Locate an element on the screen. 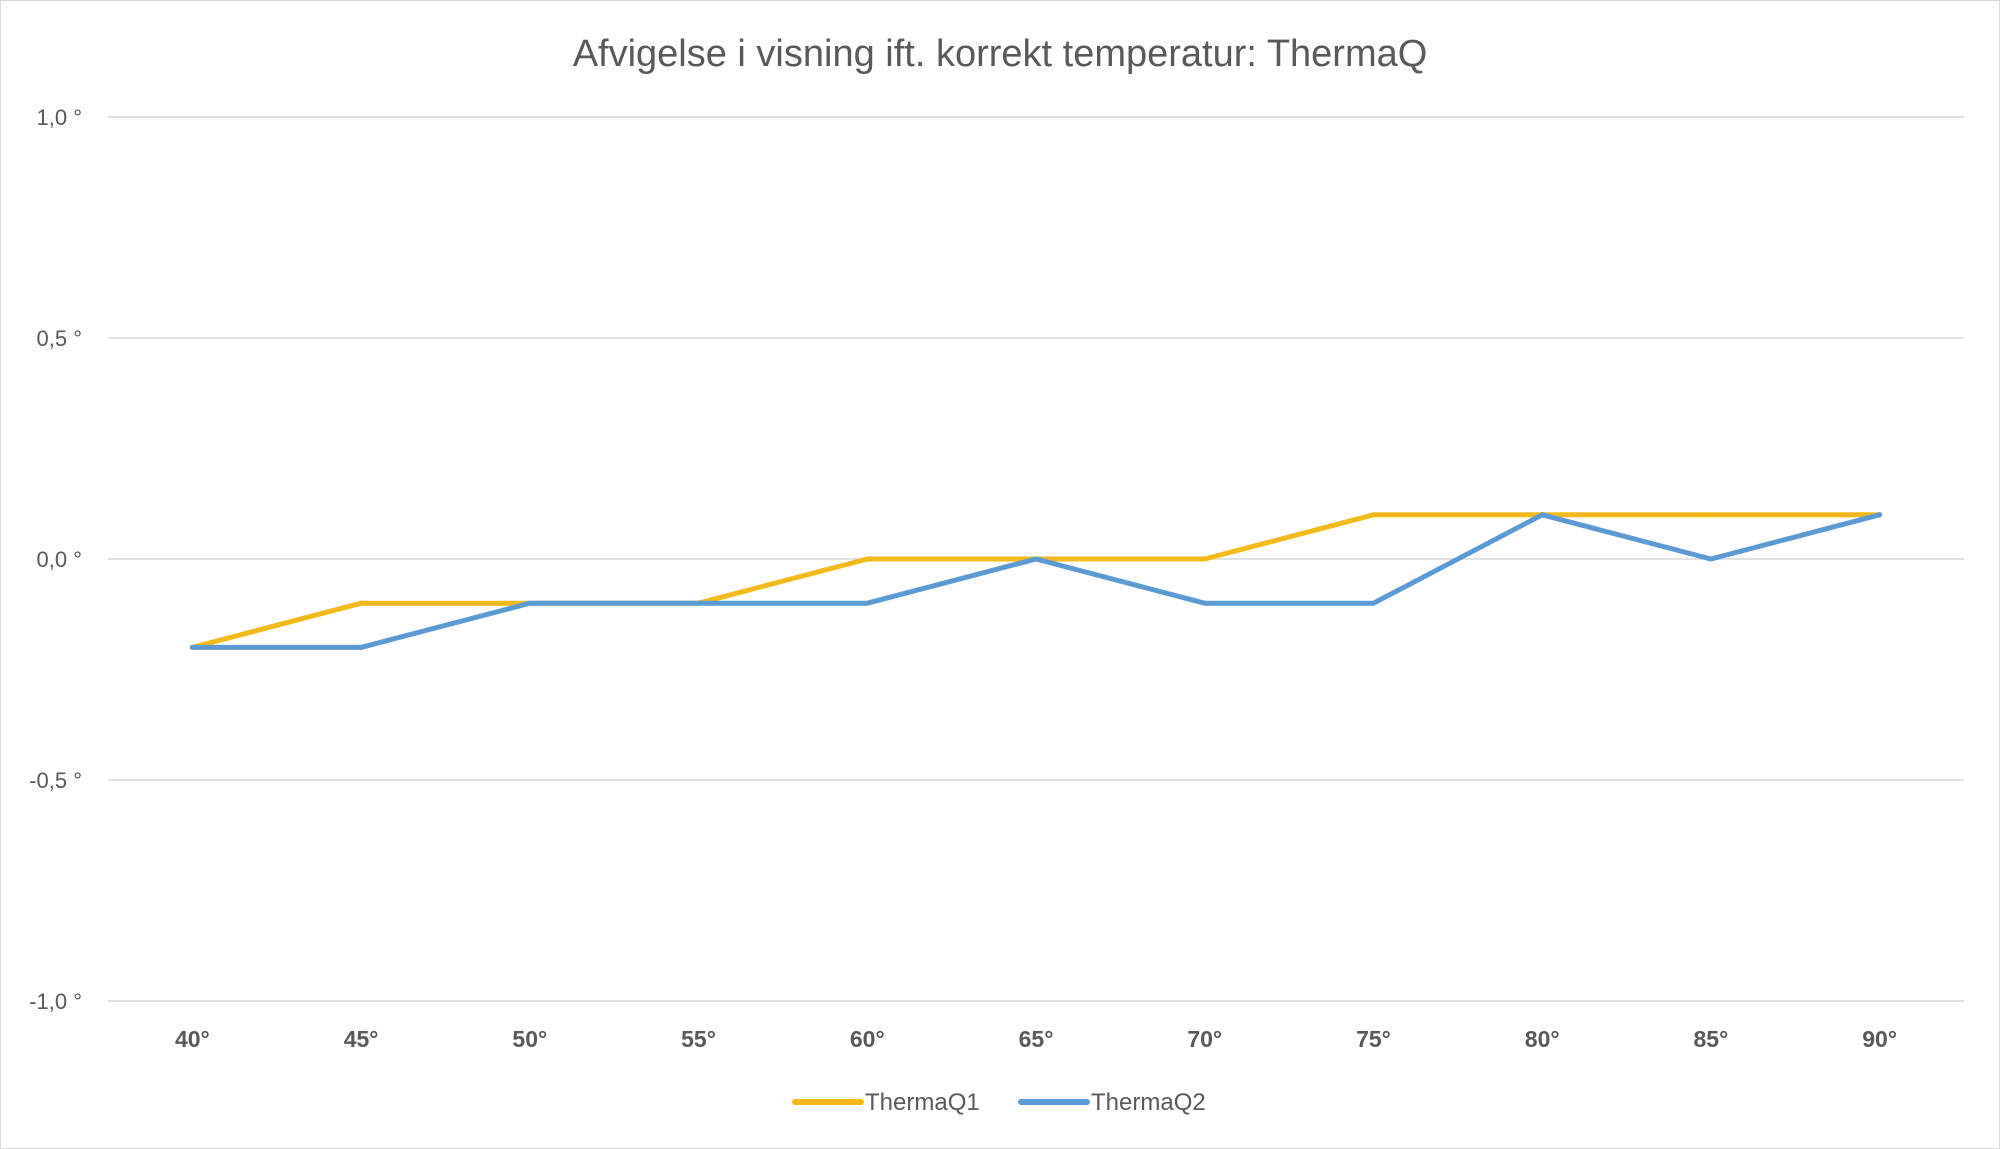 Image resolution: width=2000 pixels, height=1149 pixels. y-tick-label: -0,5 ° is located at coordinates (55, 780).